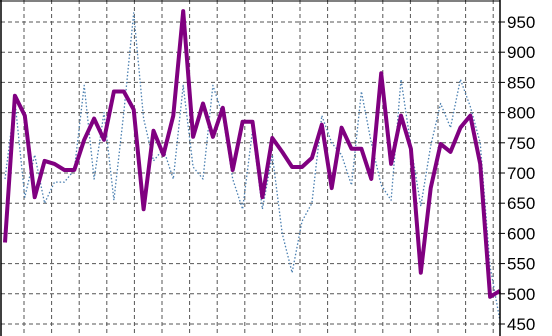  Describe the element at coordinates (521, 82) in the screenshot. I see `y-tick-label: 850` at that location.